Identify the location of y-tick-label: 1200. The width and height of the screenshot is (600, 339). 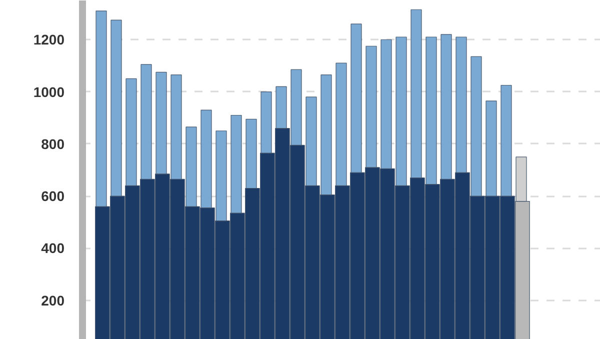
(49, 40).